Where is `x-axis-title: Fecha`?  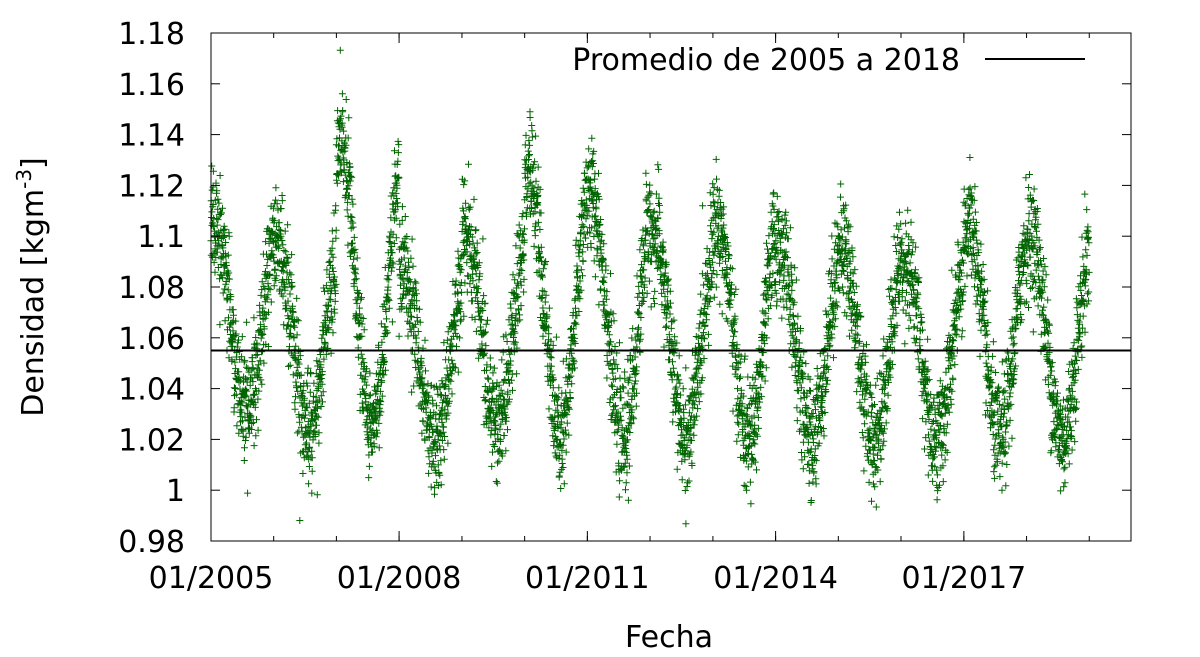 x-axis-title: Fecha is located at coordinates (669, 637).